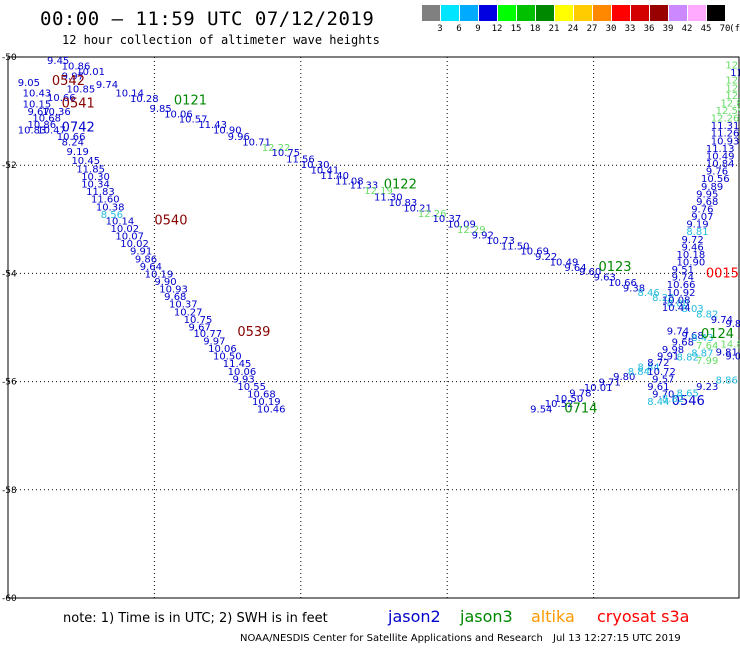 The width and height of the screenshot is (740, 650). Describe the element at coordinates (720, 164) in the screenshot. I see `wave-height-label: 10.84` at that location.